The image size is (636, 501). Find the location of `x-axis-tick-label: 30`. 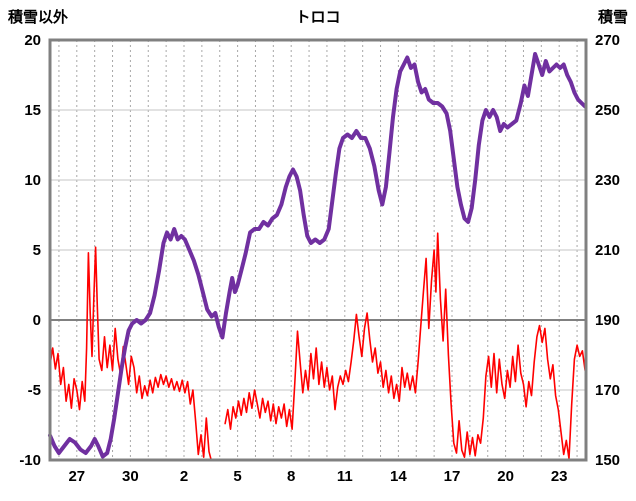

x-axis-tick-label: 30 is located at coordinates (130, 476).